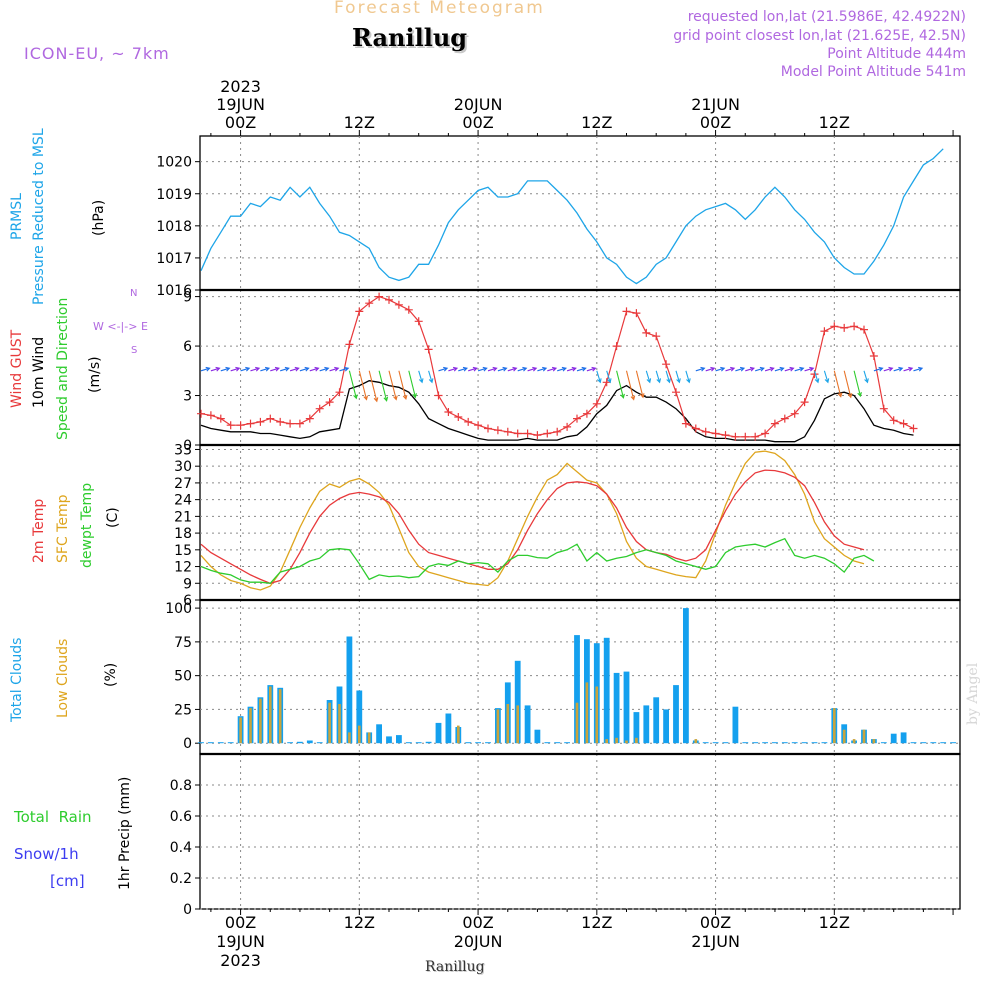  I want to click on y-tick-label-pressure: 1018, so click(174, 227).